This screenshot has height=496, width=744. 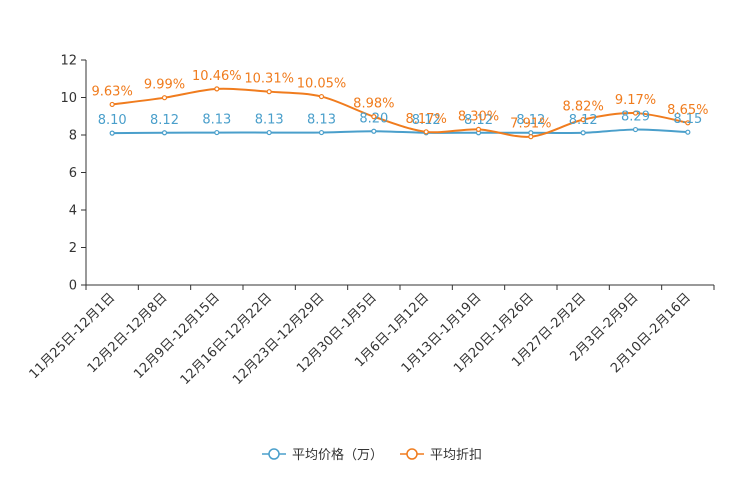 I want to click on data-label-price: 8.15, so click(x=687, y=119).